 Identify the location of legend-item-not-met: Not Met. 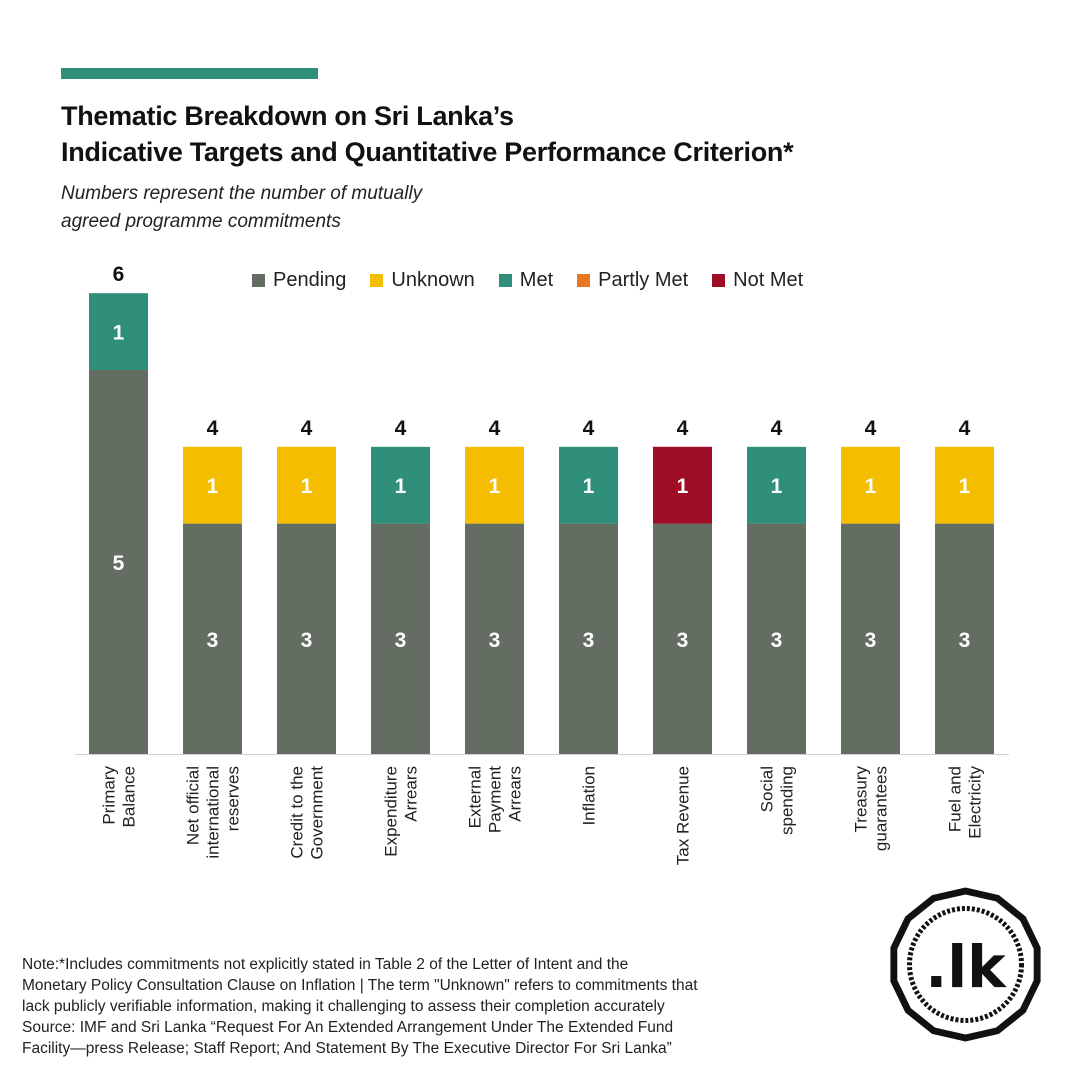
(757, 280).